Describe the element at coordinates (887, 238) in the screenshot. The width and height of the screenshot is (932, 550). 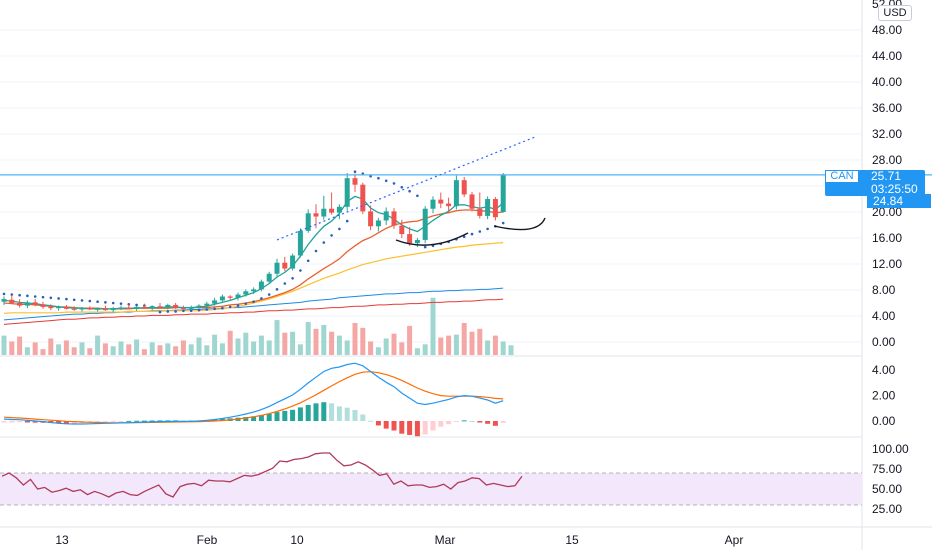
I see `price-tick-label: 16.00` at that location.